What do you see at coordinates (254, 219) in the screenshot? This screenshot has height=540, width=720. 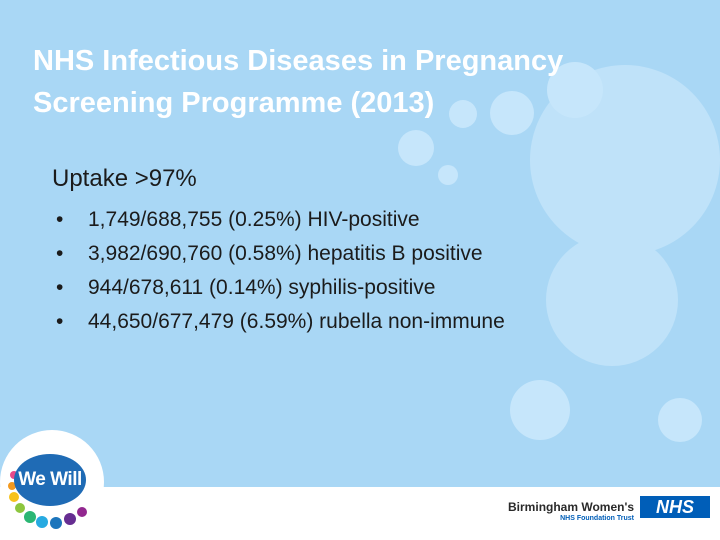 I see `list-item-text: 1,749/688,755 (0.25%) HIV-positive` at bounding box center [254, 219].